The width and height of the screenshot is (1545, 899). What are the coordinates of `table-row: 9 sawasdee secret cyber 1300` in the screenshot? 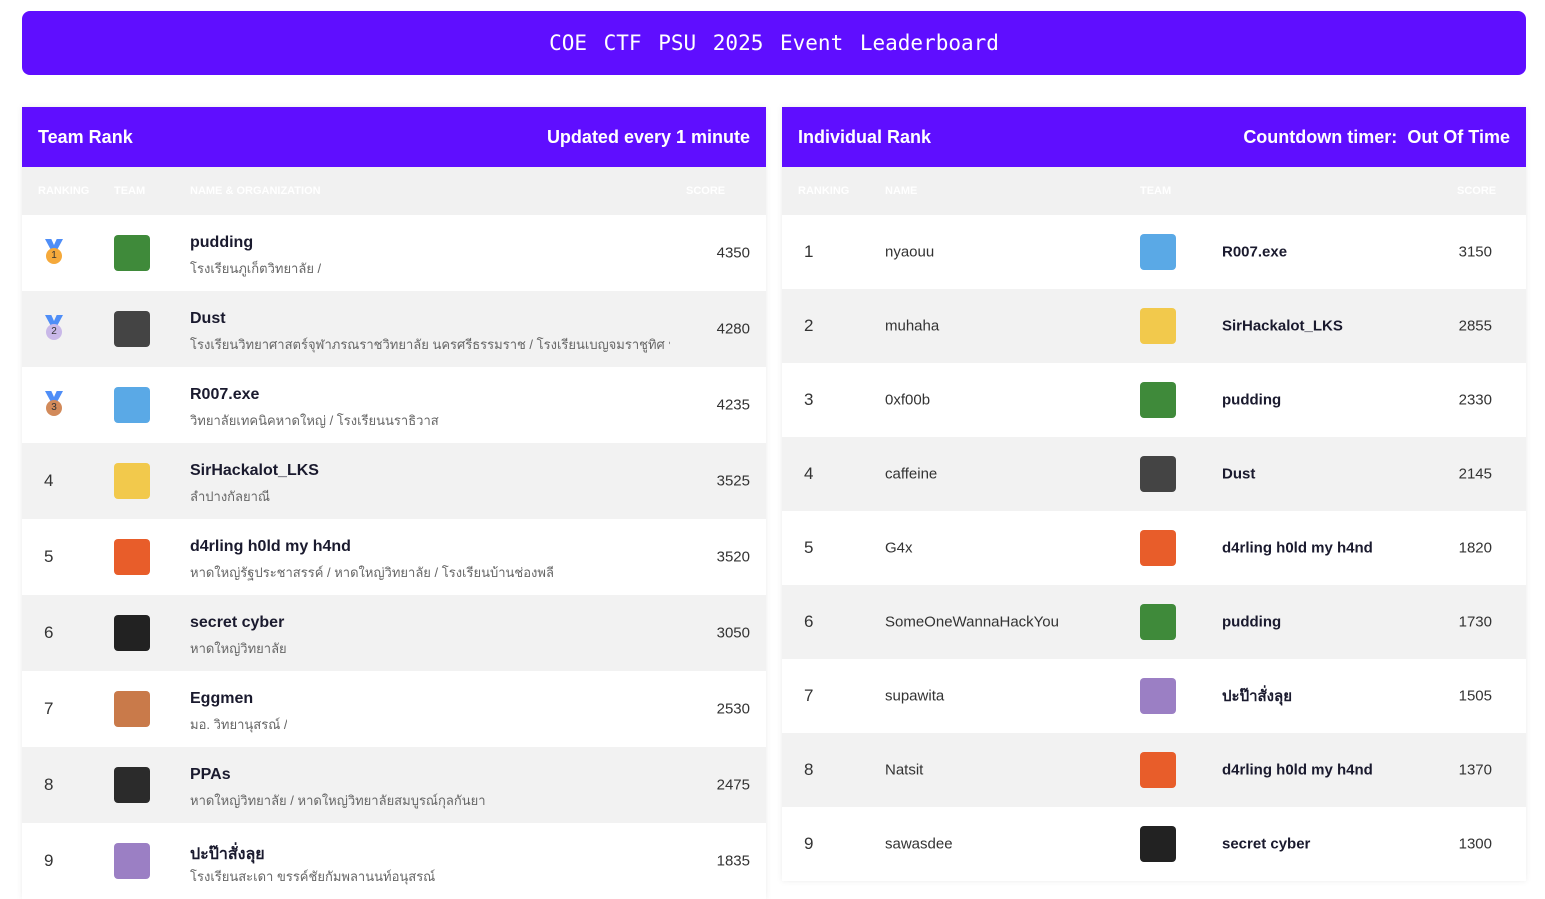 It's located at (1154, 844).